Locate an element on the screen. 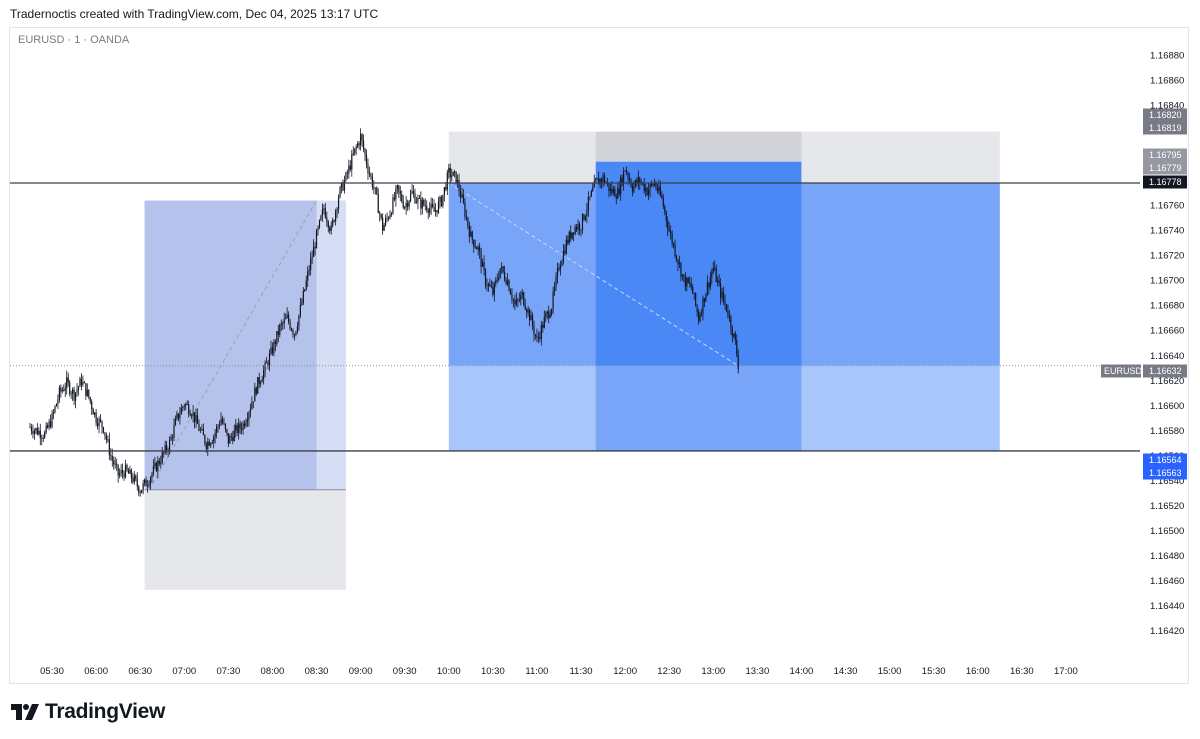 This screenshot has width=1200, height=739. price-tick-label: 1.16500 is located at coordinates (1167, 531).